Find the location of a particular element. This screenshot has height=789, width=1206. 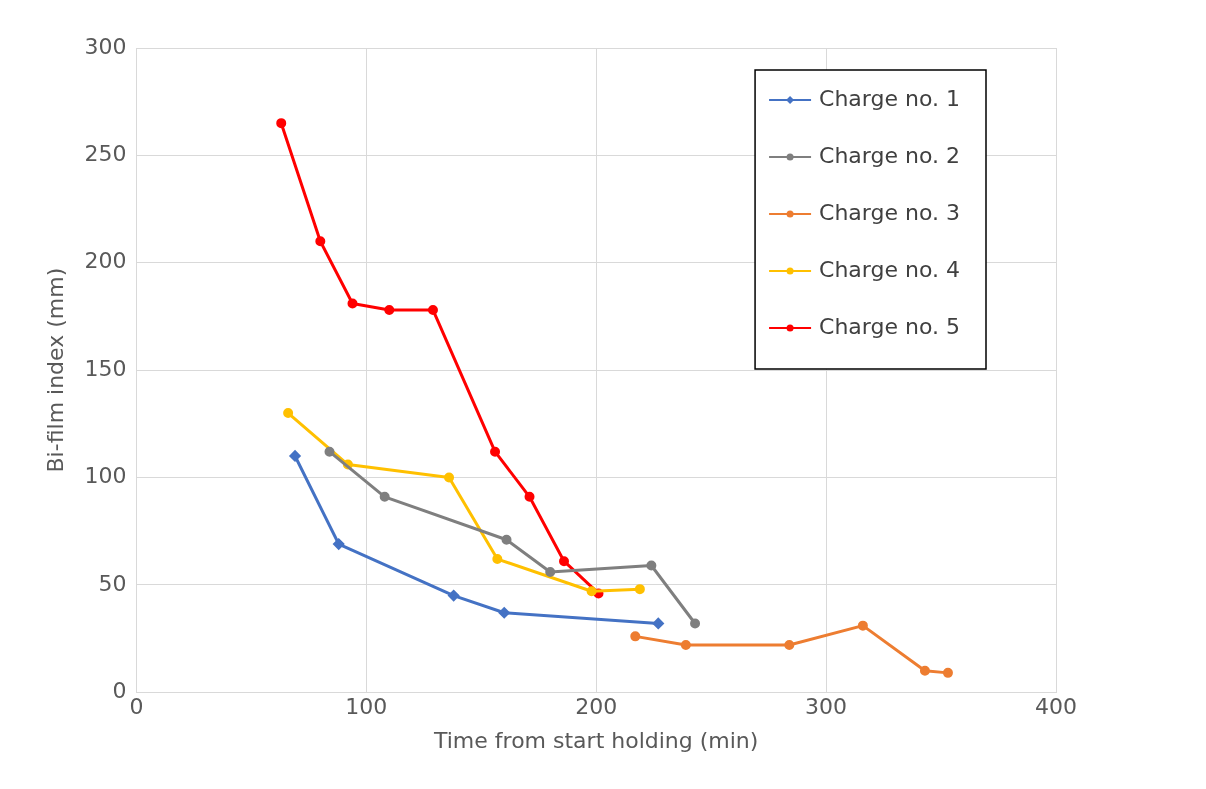

legend-label: Charge no. 2 is located at coordinates (889, 155).